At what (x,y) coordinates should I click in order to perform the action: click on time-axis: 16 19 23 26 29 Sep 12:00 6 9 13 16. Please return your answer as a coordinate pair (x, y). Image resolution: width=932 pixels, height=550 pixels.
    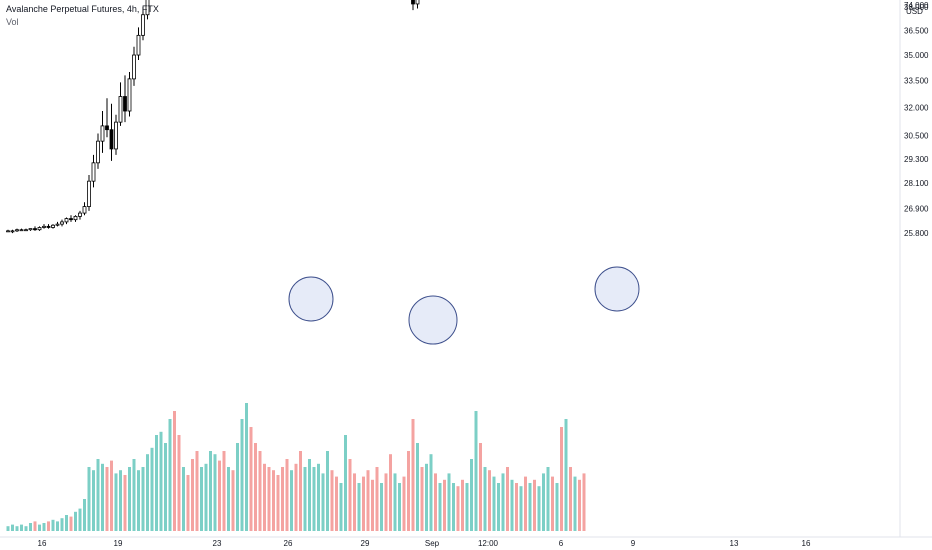
    Looking at the image, I should click on (466, 543).